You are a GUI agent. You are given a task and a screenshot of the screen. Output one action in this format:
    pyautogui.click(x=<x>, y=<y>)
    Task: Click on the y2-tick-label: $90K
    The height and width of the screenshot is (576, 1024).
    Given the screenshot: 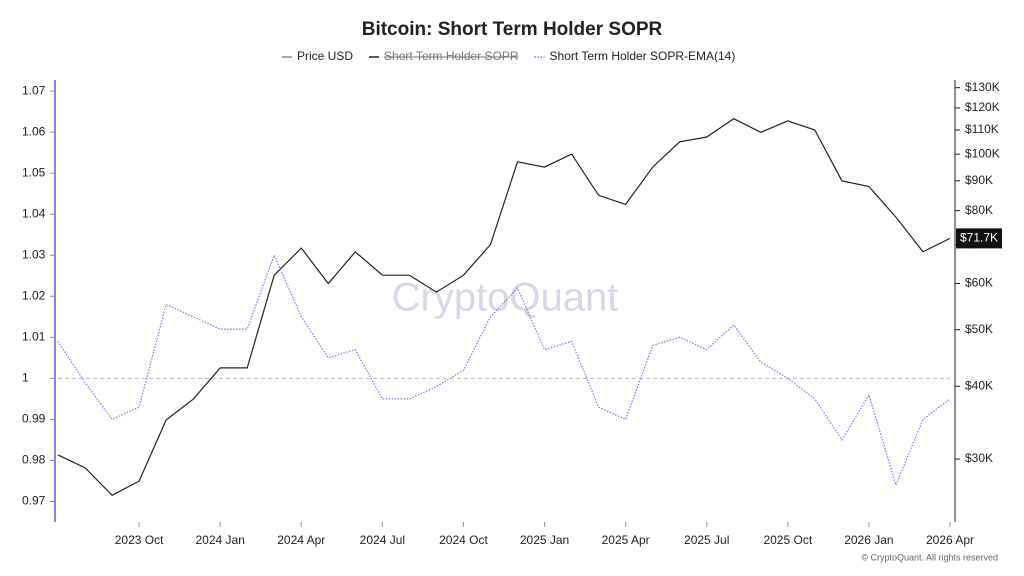 What is the action you would take?
    pyautogui.click(x=979, y=180)
    